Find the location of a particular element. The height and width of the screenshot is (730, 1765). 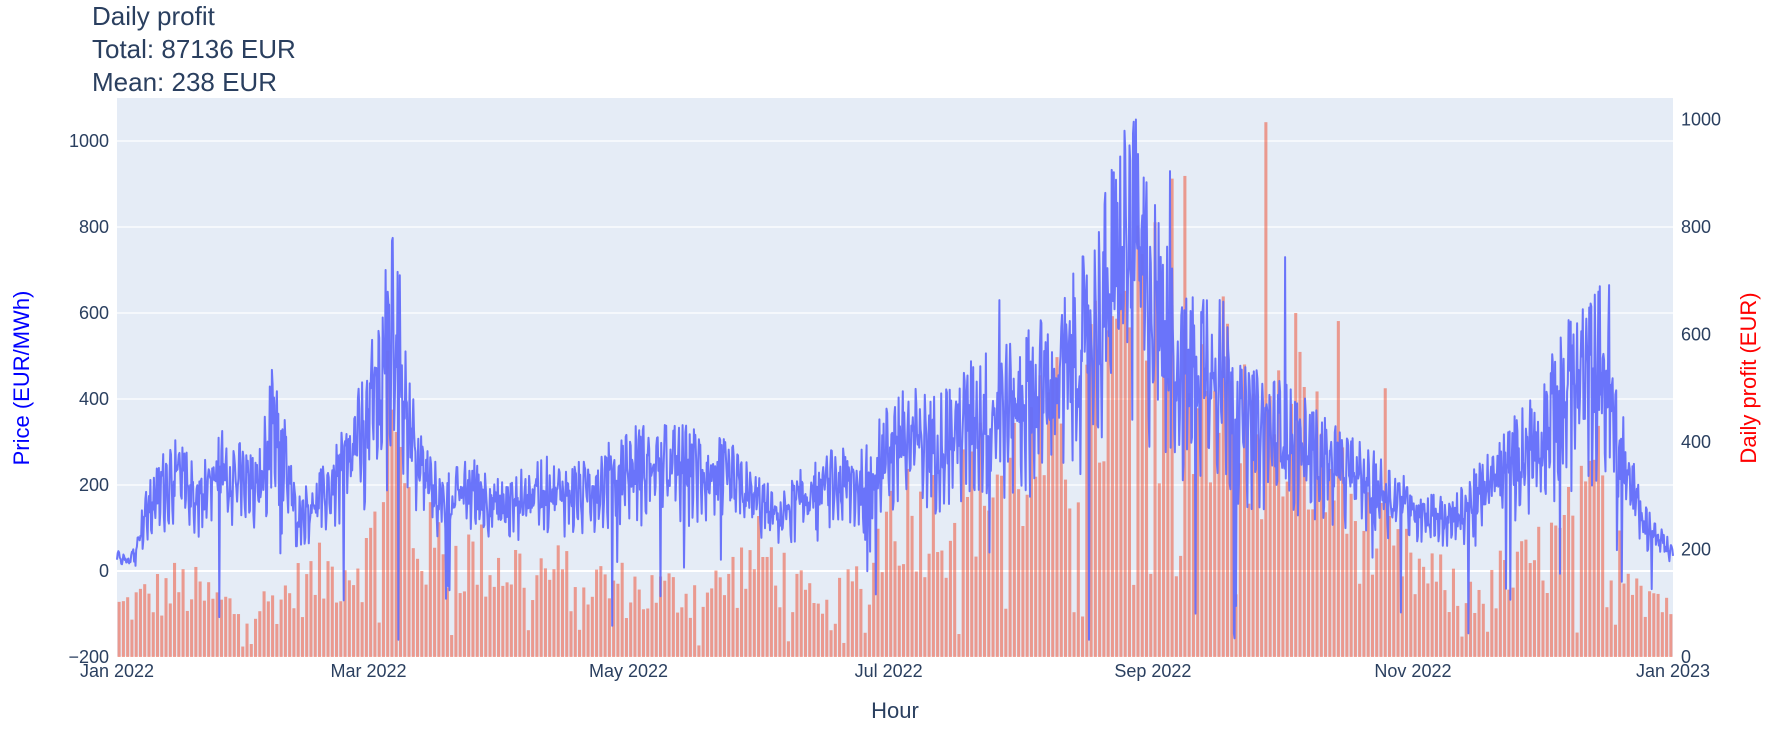

y-right-tick-label: 0 is located at coordinates (1686, 657).